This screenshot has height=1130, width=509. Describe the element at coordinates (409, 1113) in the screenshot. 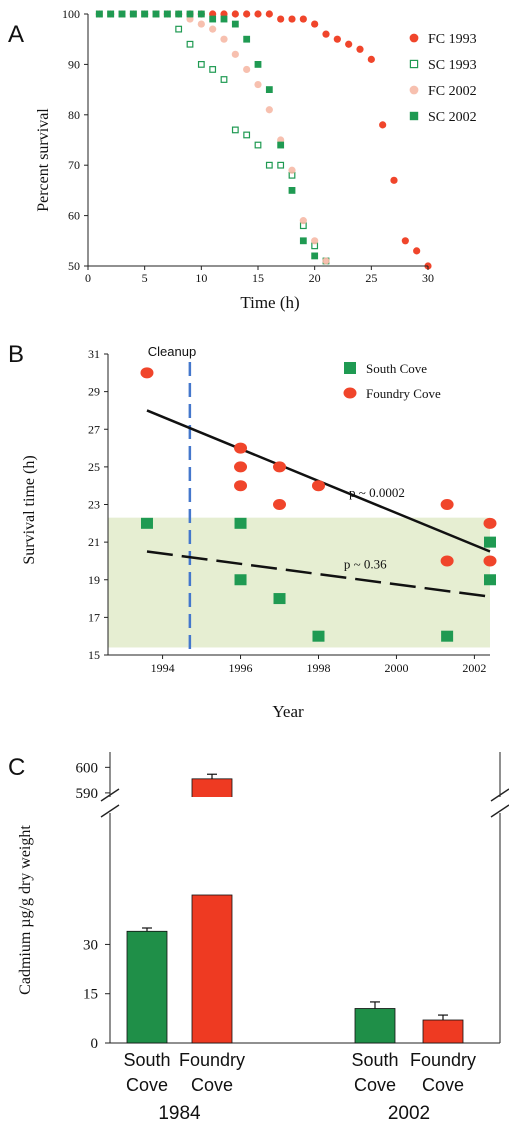

I see `group-label-2002: 2002` at that location.